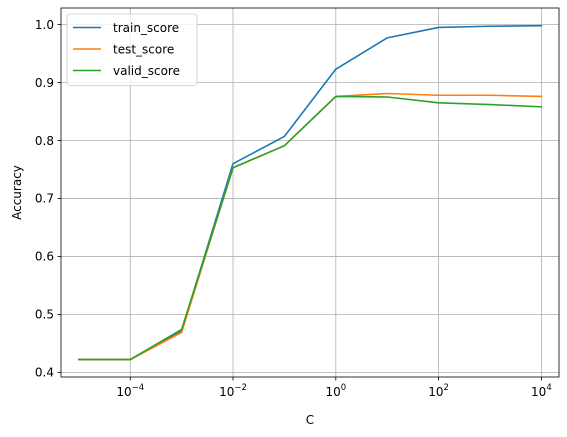 The width and height of the screenshot is (567, 437). I want to click on x-axis-label: C, so click(310, 420).